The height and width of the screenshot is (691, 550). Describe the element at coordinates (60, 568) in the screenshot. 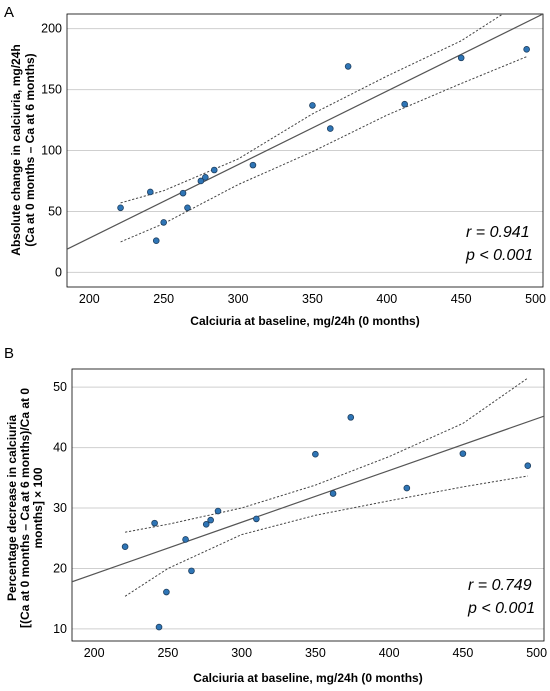

I see `panel-b-y-tick-label: 20` at that location.